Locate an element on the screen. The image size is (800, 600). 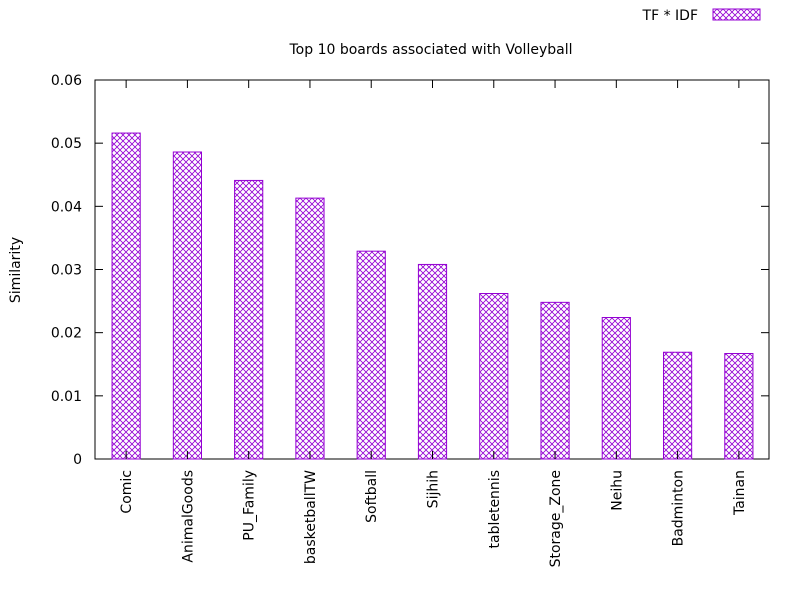
y-tick-label: 0.04 is located at coordinates (66, 207).